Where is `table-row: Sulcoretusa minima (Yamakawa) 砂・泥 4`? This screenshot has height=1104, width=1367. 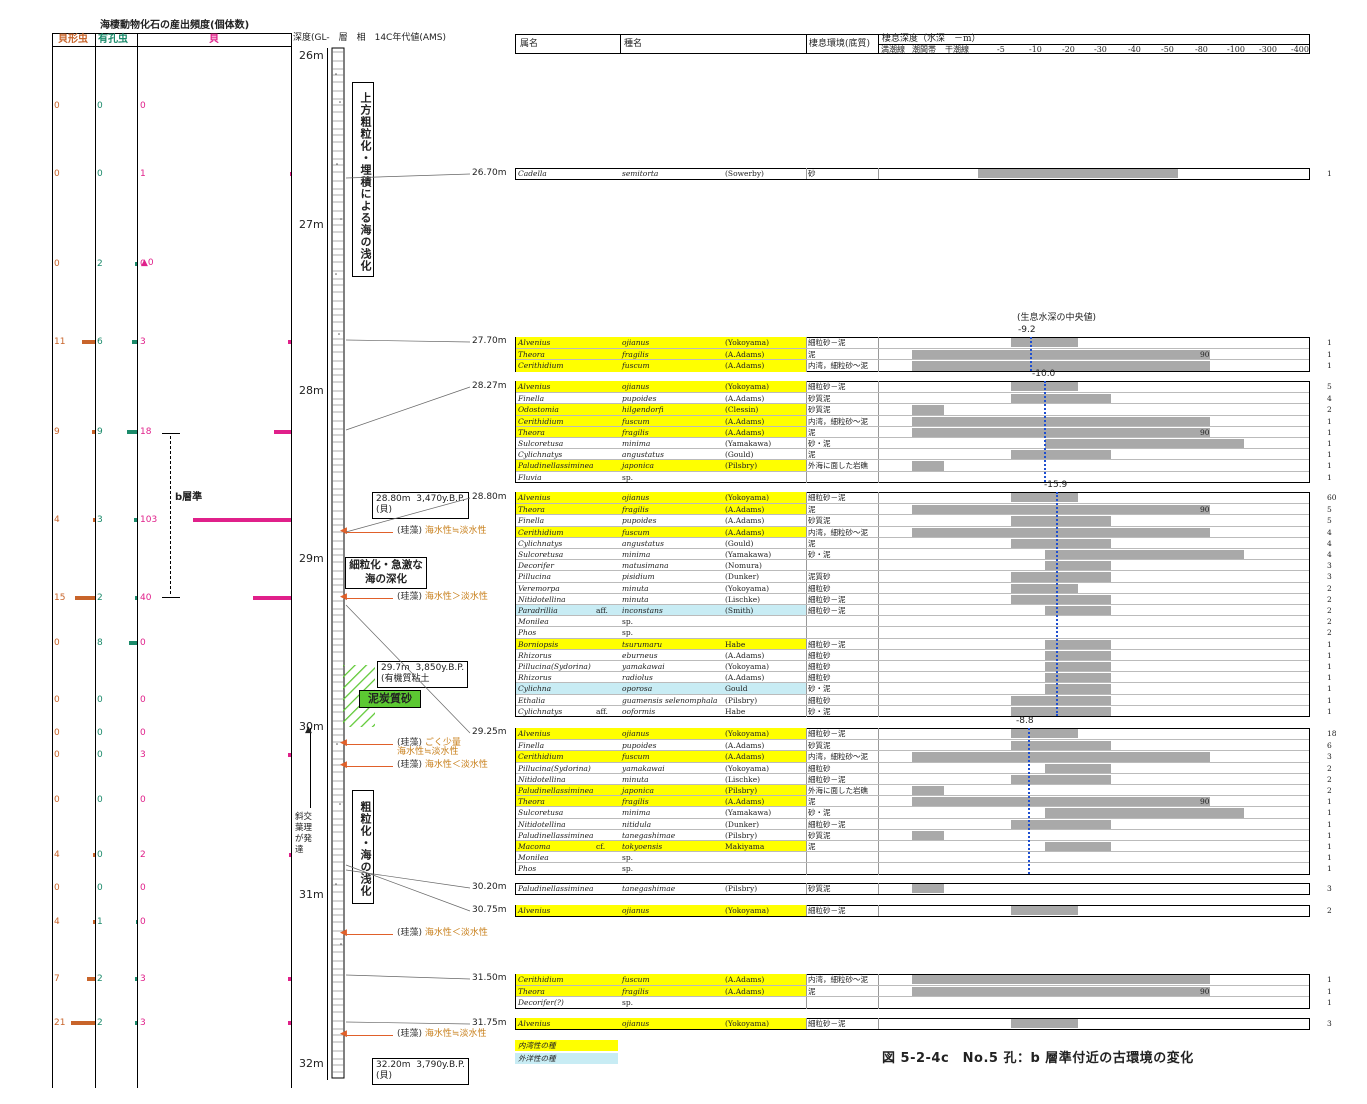 table-row: Sulcoretusa minima (Yamakawa) 砂・泥 4 is located at coordinates (924, 554).